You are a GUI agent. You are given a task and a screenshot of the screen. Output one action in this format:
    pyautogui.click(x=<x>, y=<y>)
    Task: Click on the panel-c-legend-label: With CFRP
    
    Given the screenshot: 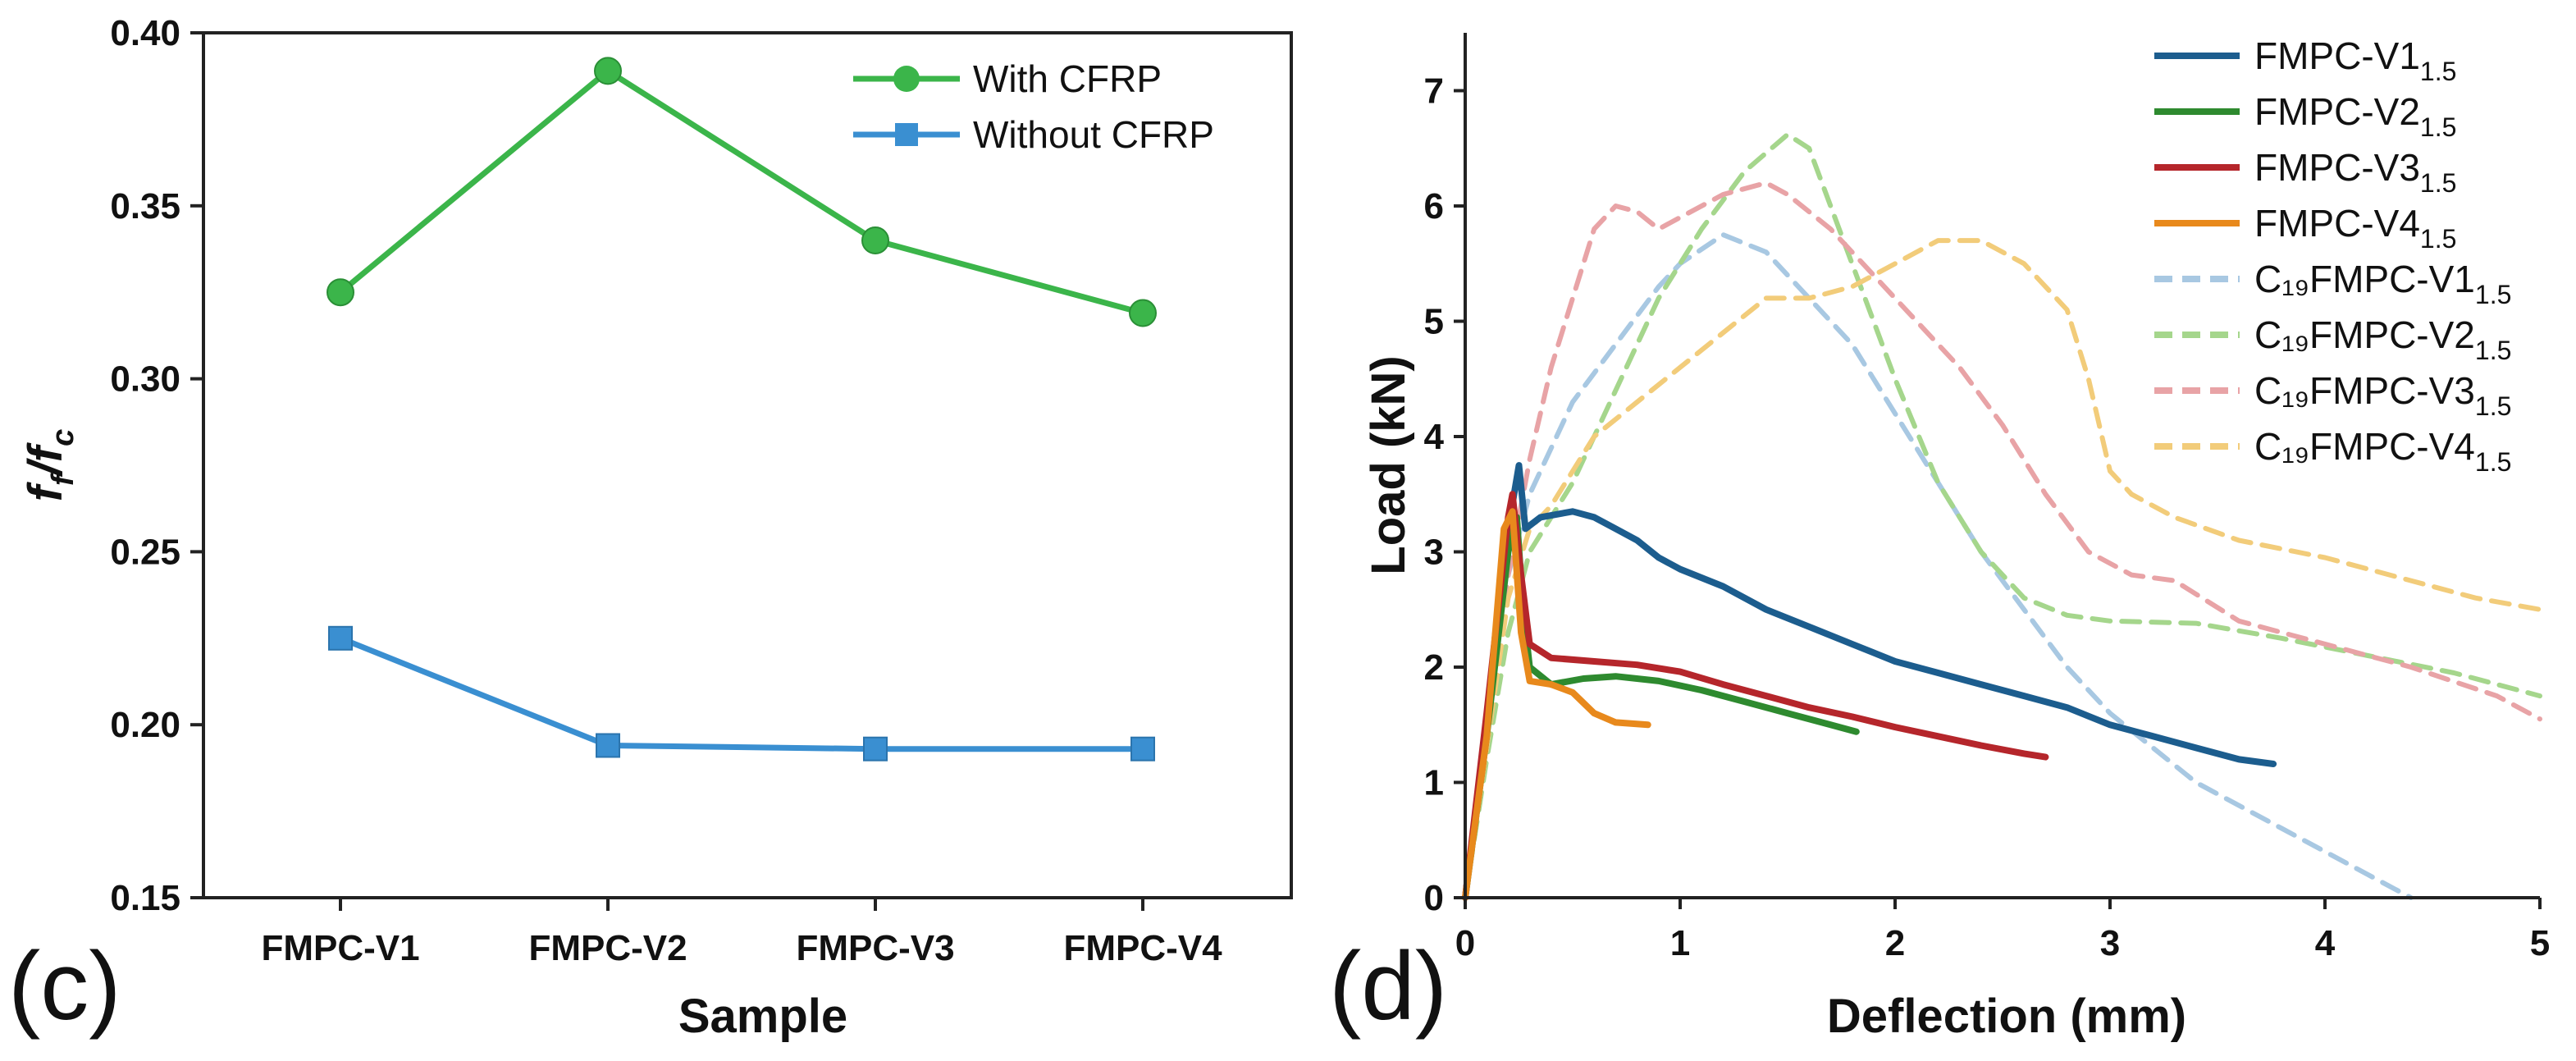 What is the action you would take?
    pyautogui.click(x=1067, y=78)
    